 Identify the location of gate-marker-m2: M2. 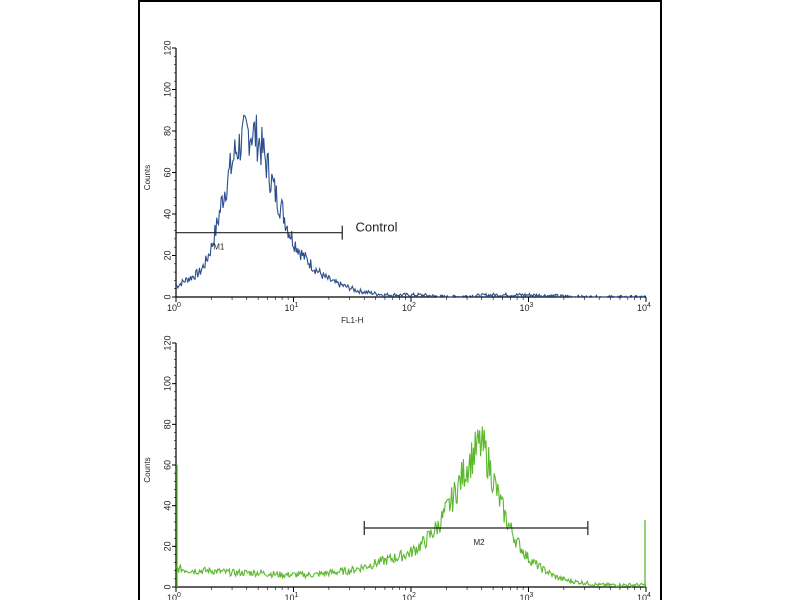
(476, 534).